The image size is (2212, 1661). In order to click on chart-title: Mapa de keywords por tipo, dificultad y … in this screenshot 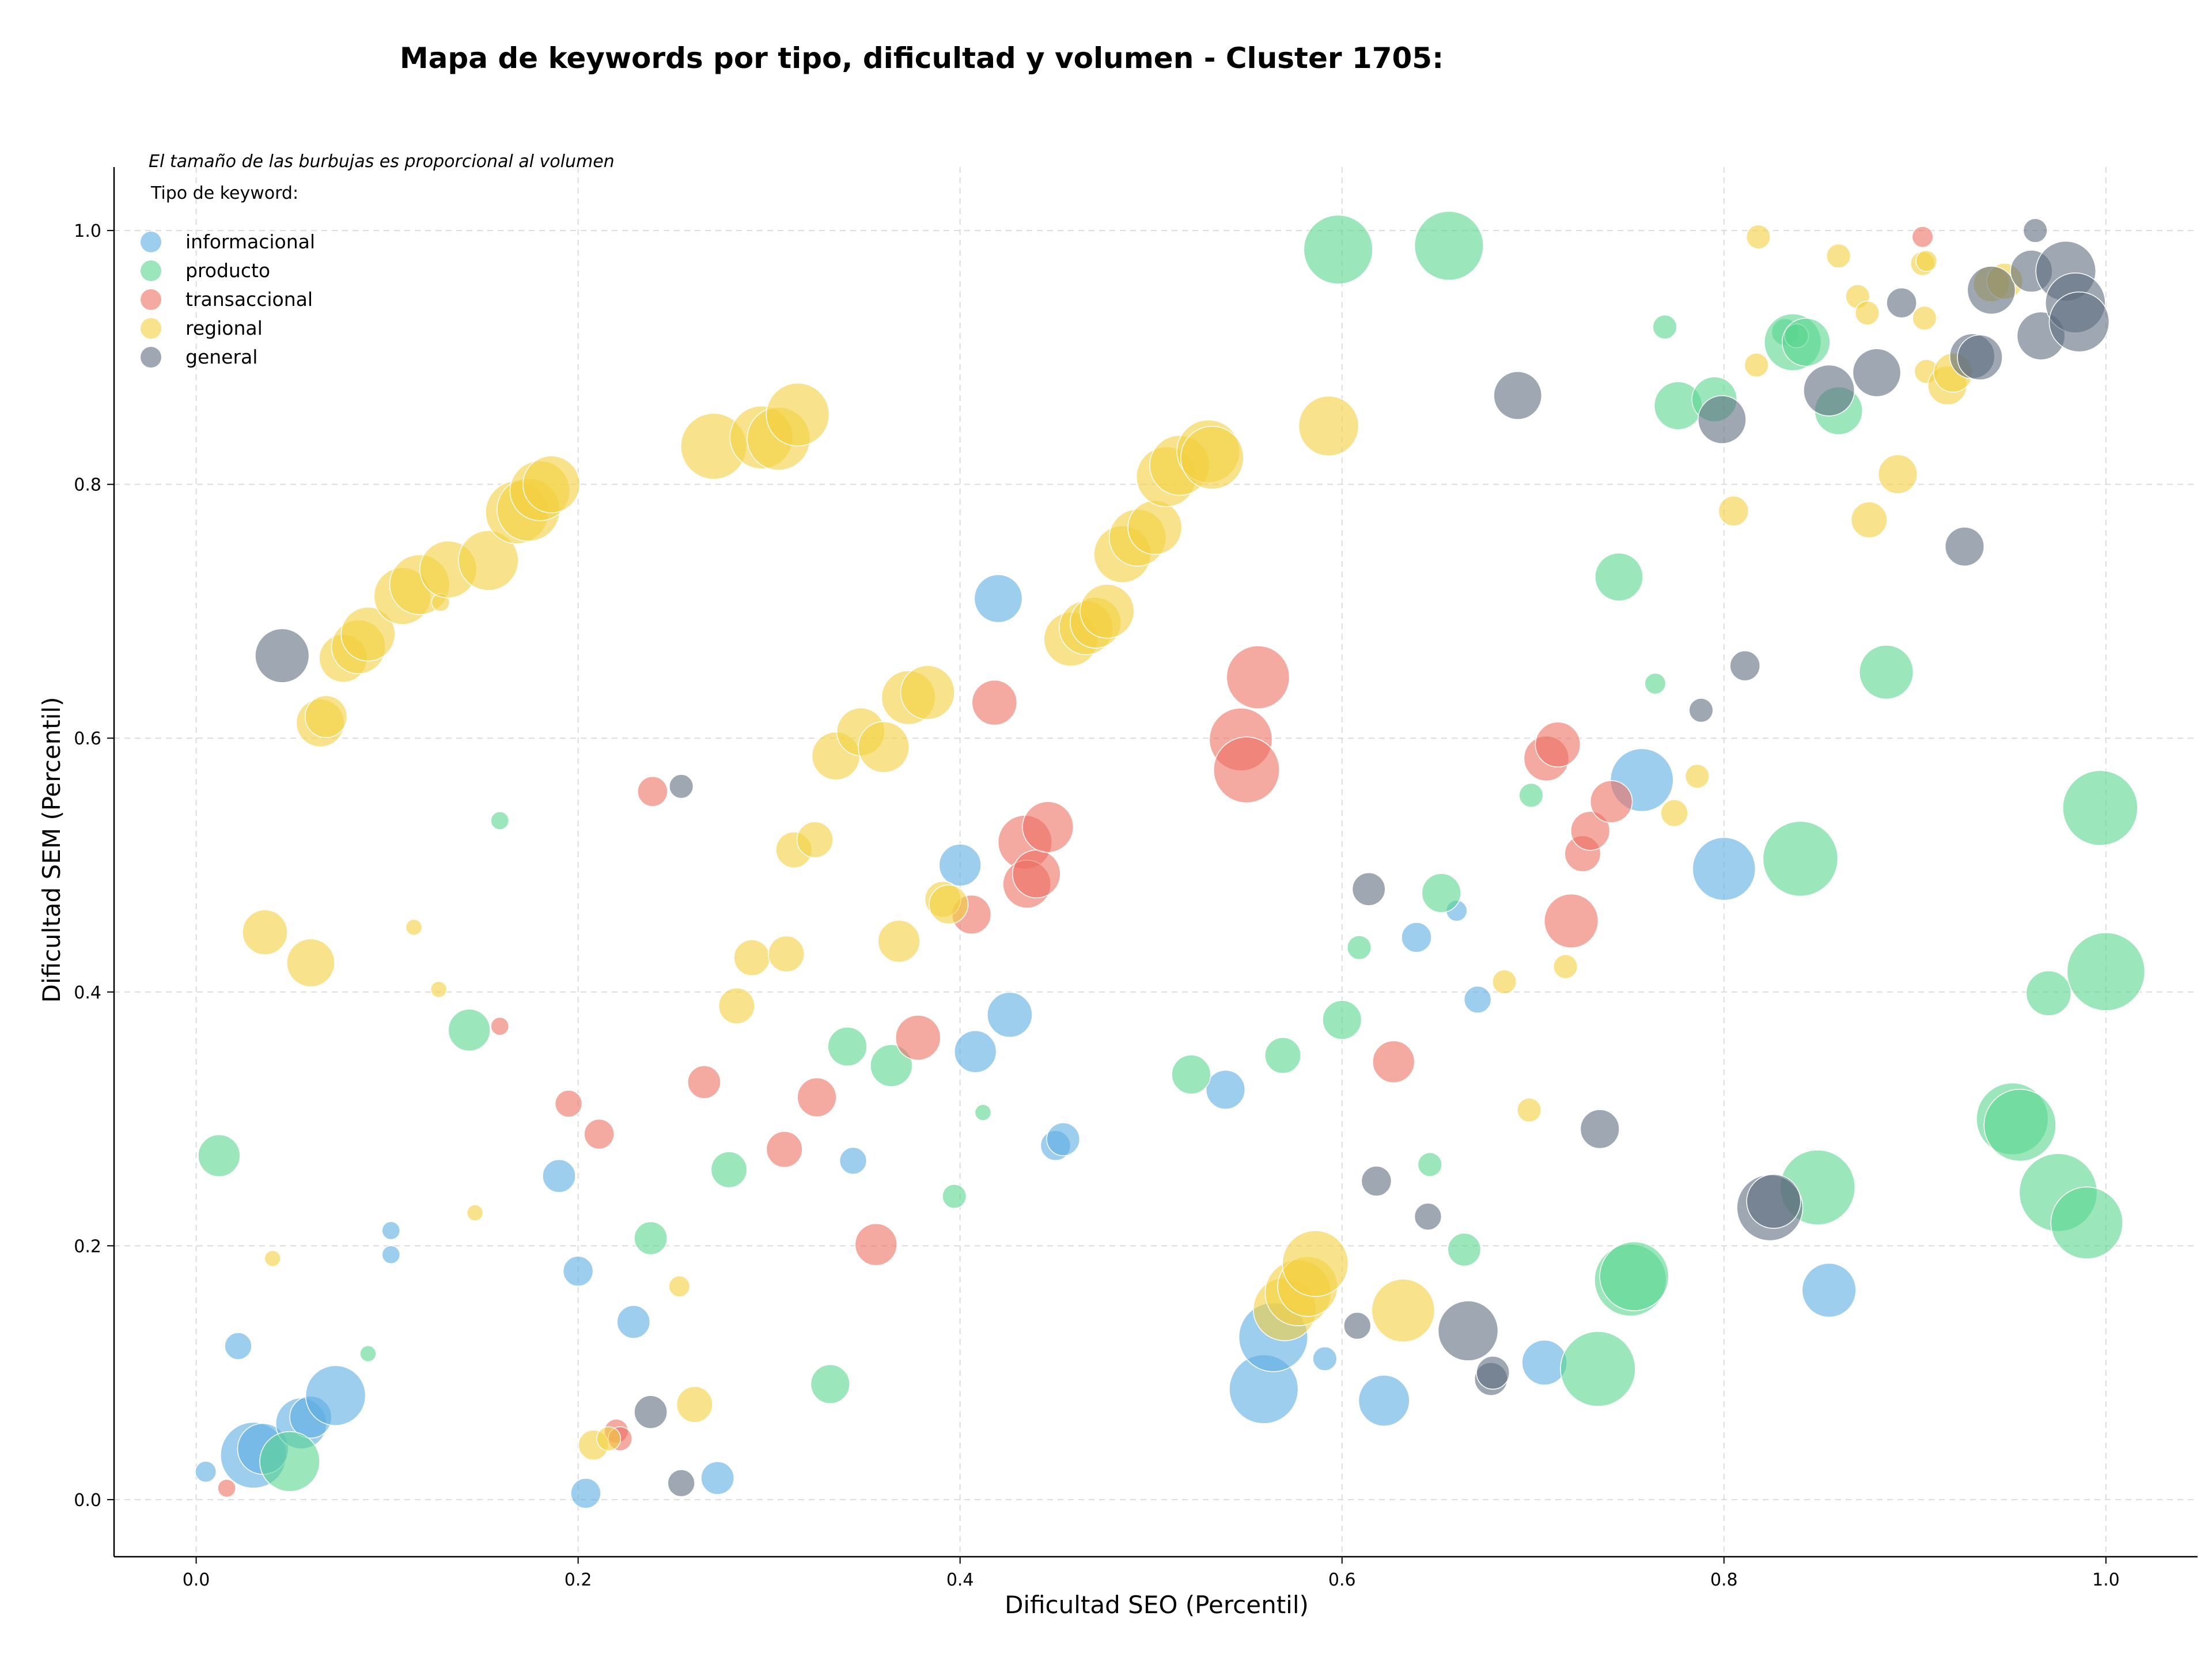, I will do `click(922, 58)`.